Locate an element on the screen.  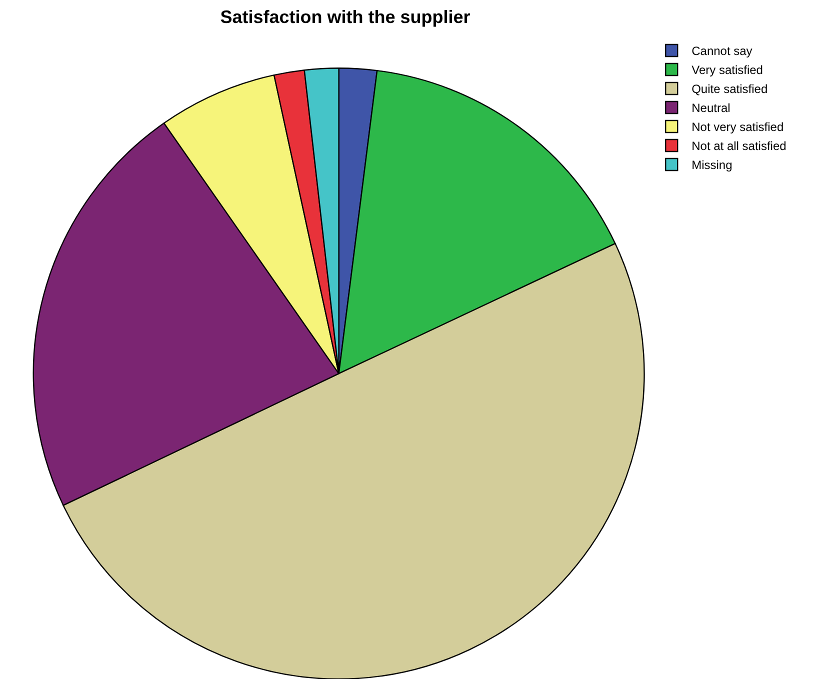
chart-title: Satisfaction with the supplier is located at coordinates (345, 16).